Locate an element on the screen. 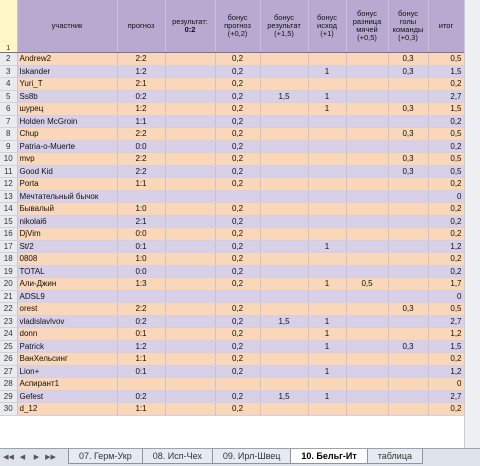 The width and height of the screenshot is (480, 466). participant-cell: Lion+ is located at coordinates (67, 371).